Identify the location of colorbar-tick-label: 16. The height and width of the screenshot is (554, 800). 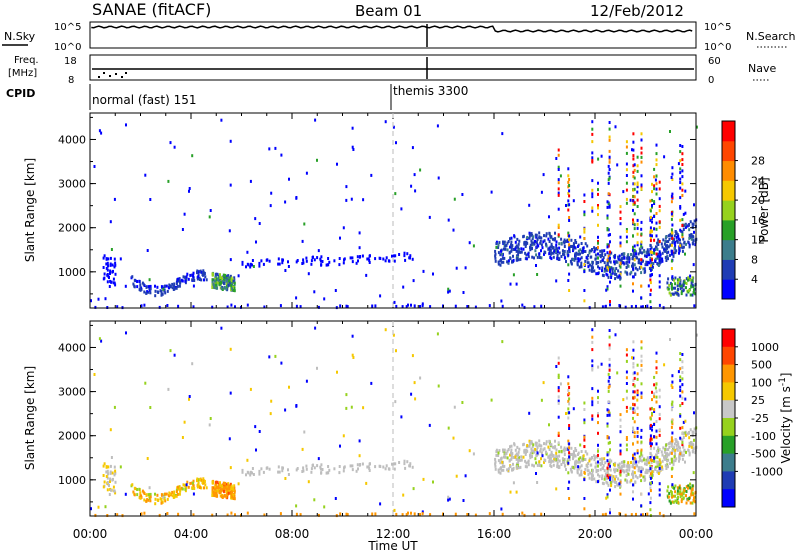
(758, 220).